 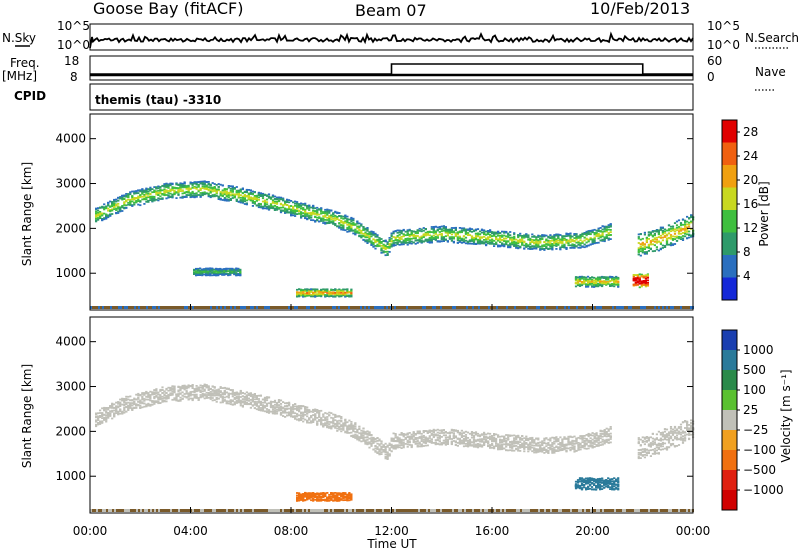 I want to click on freq-label: Freq., so click(x=25, y=63).